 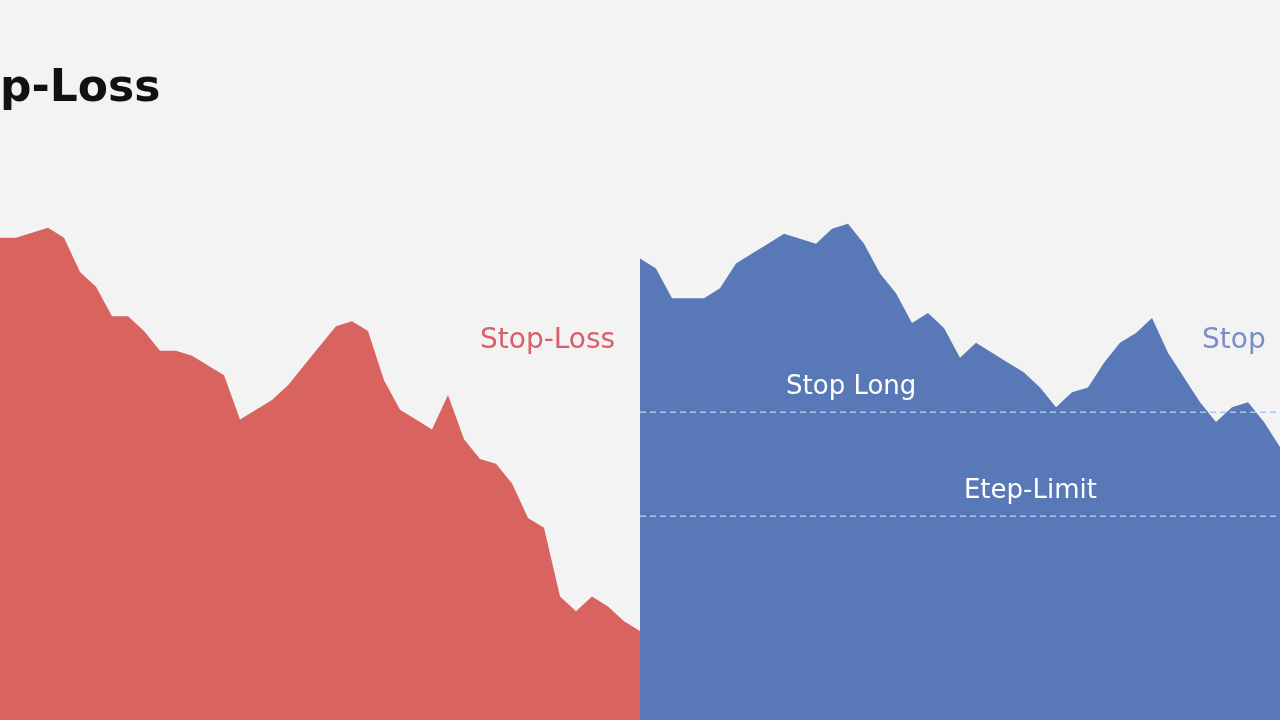 What do you see at coordinates (548, 339) in the screenshot?
I see `annotation: Stop-Loss` at bounding box center [548, 339].